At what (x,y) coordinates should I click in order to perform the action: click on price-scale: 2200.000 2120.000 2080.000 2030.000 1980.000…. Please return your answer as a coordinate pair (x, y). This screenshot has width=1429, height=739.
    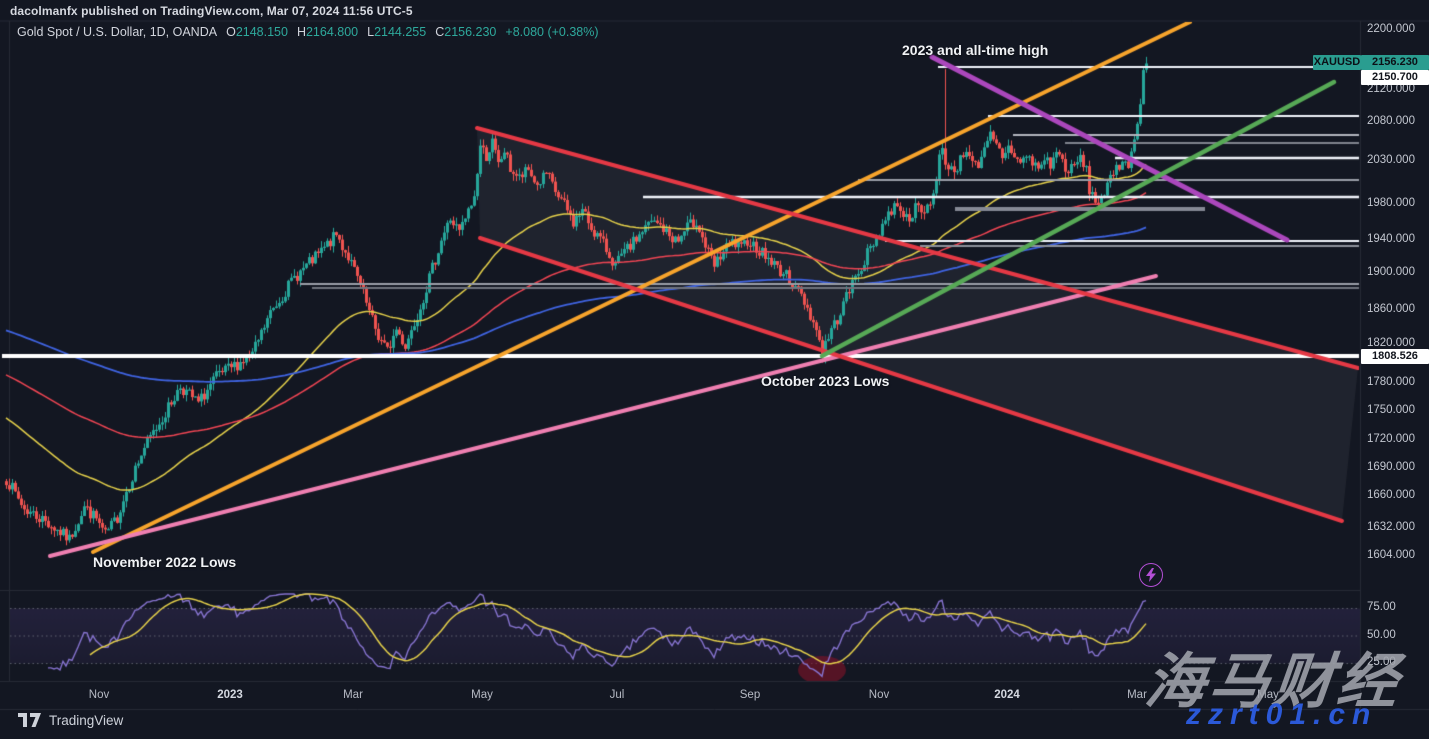
    Looking at the image, I should click on (1394, 365).